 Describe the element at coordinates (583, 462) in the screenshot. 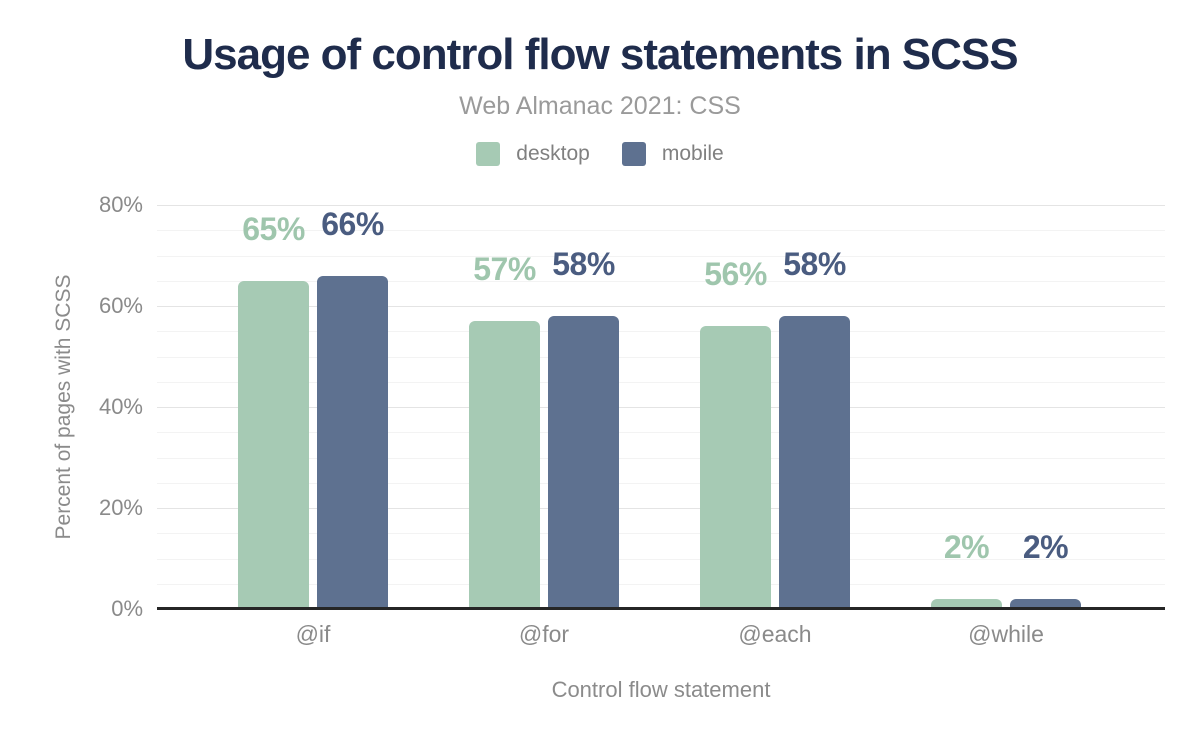

I see `bar-mobile-for` at that location.